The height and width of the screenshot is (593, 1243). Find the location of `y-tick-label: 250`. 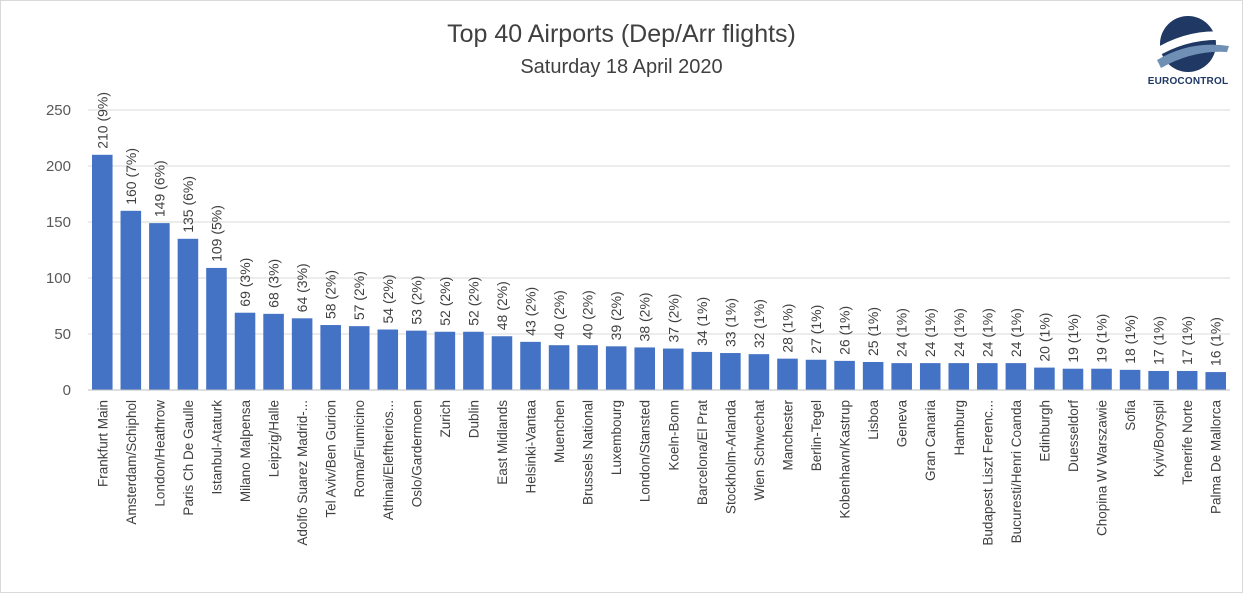

y-tick-label: 250 is located at coordinates (58, 110).